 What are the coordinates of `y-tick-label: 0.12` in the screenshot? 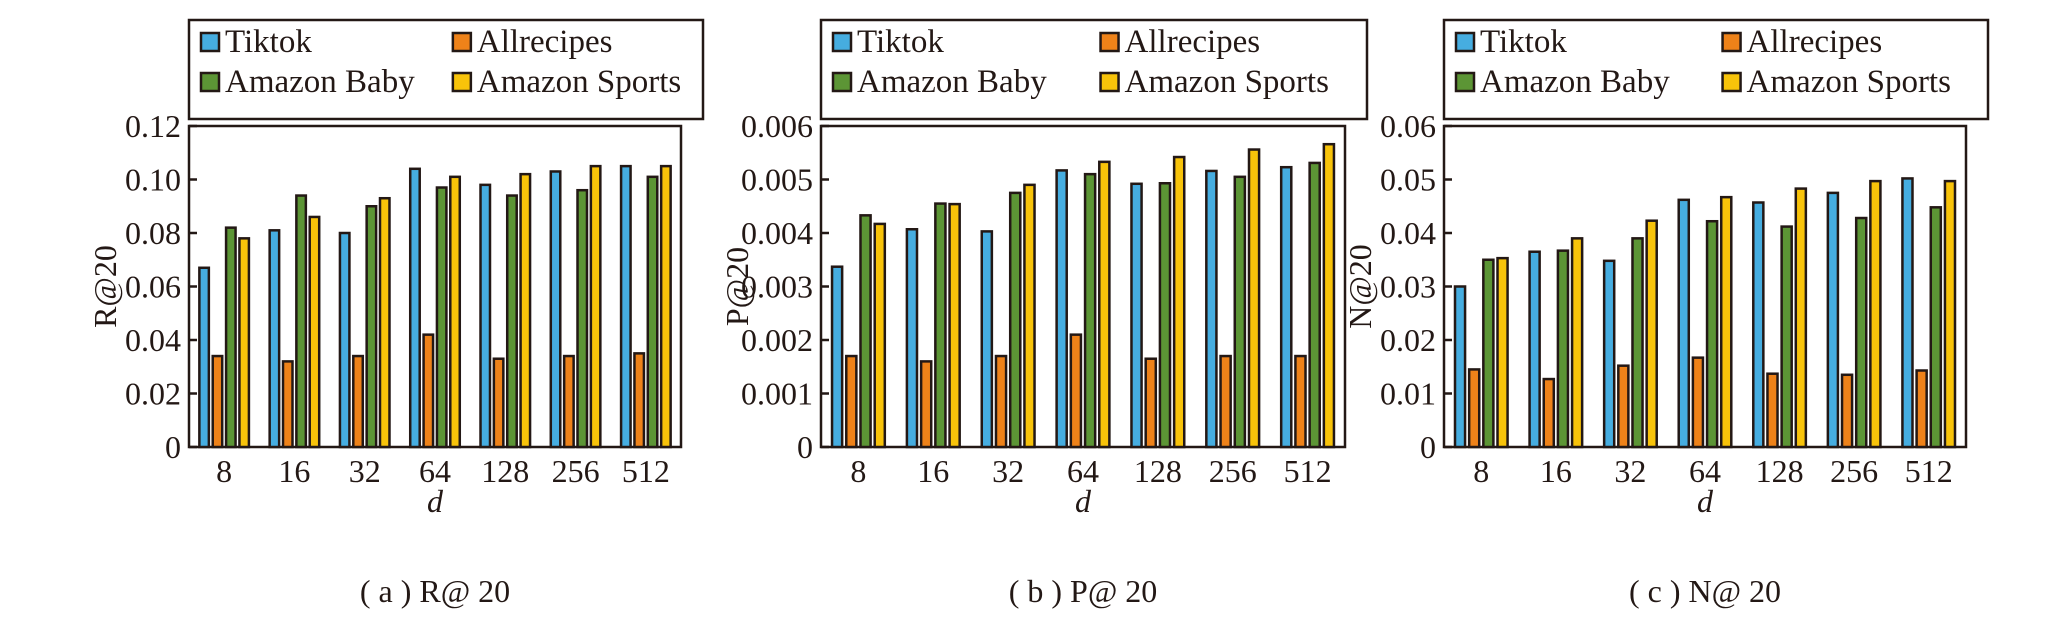 It's located at (153, 126).